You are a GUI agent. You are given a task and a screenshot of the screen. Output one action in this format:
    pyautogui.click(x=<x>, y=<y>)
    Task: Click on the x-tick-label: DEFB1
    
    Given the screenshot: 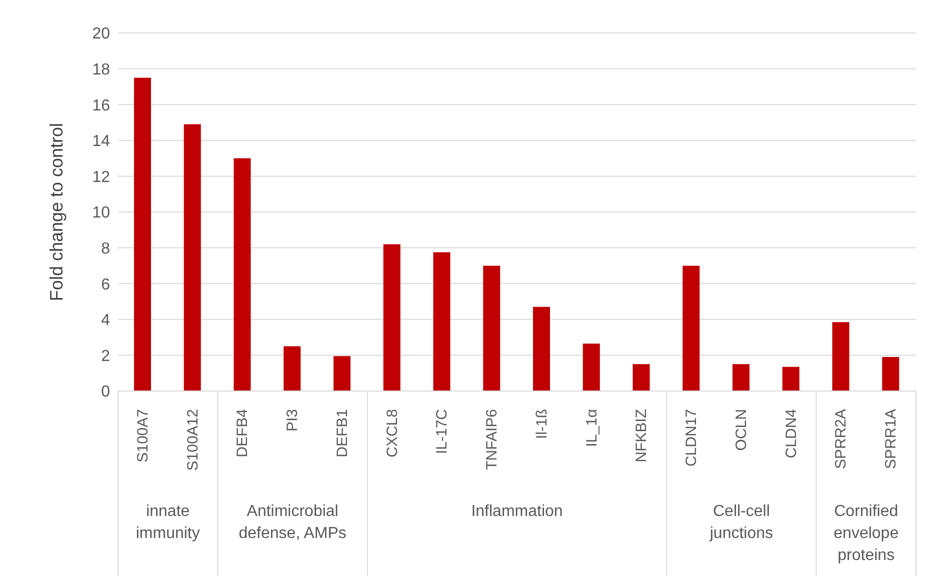 What is the action you would take?
    pyautogui.click(x=342, y=433)
    